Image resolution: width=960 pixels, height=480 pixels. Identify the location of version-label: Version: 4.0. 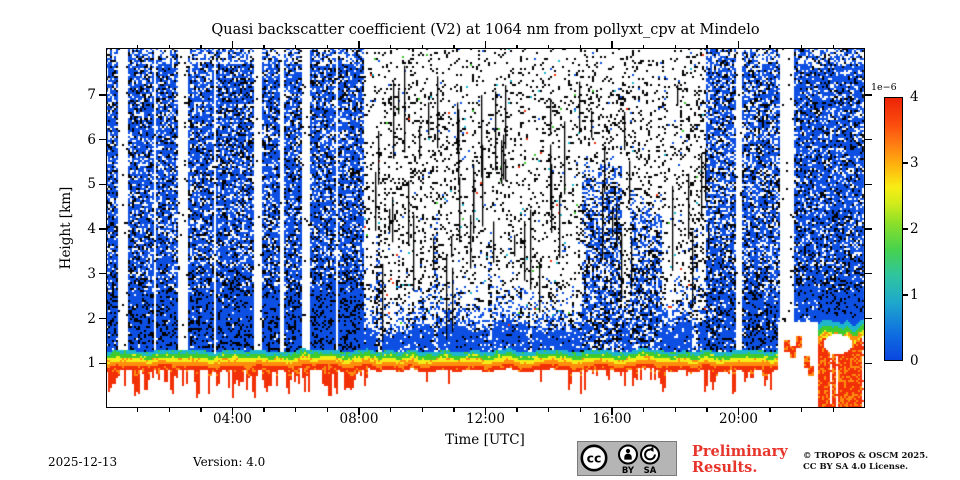
(229, 462).